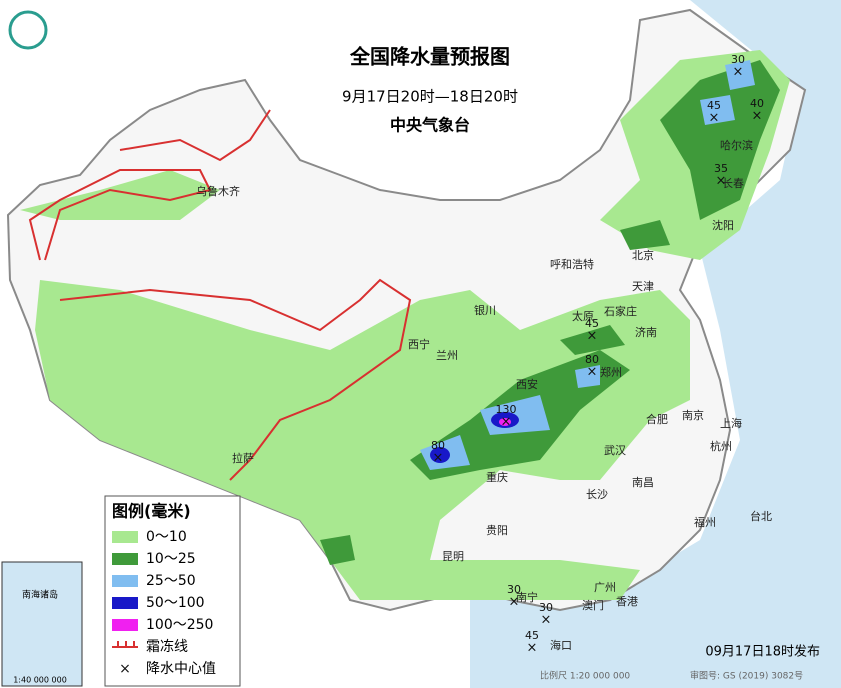  What do you see at coordinates (705, 522) in the screenshot?
I see `city-label: 福州` at bounding box center [705, 522].